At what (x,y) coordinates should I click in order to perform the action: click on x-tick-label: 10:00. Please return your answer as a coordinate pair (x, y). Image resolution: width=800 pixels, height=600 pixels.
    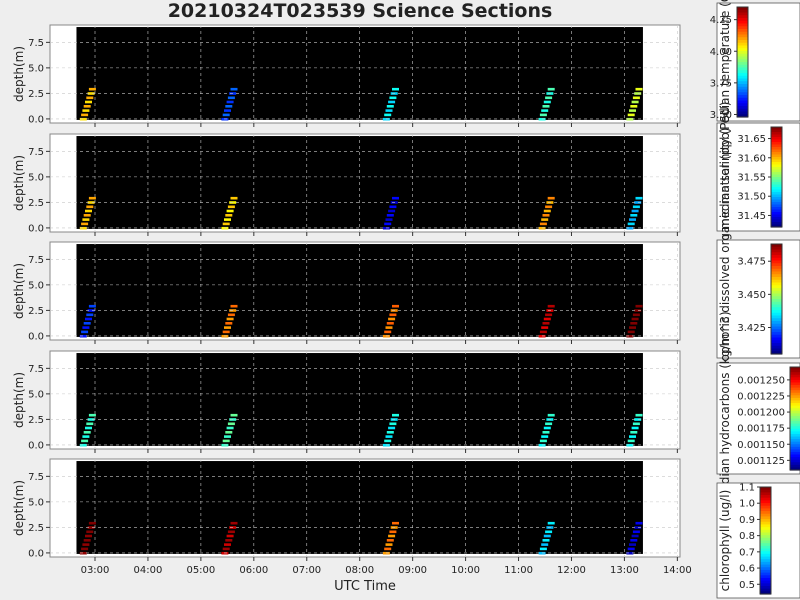
    Looking at the image, I should click on (465, 570).